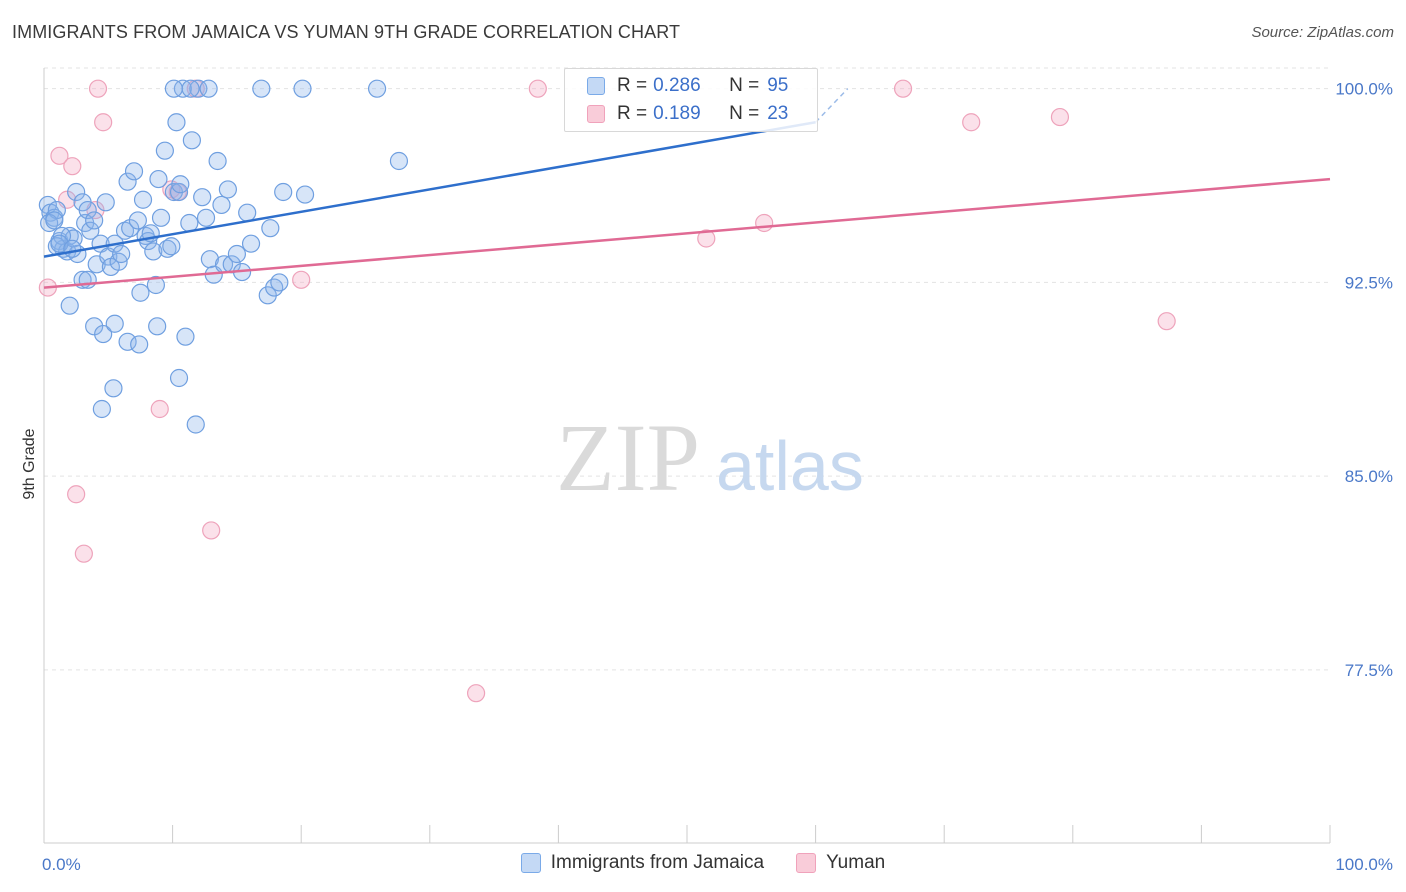  I want to click on series-jamaica-points, so click(223, 256).